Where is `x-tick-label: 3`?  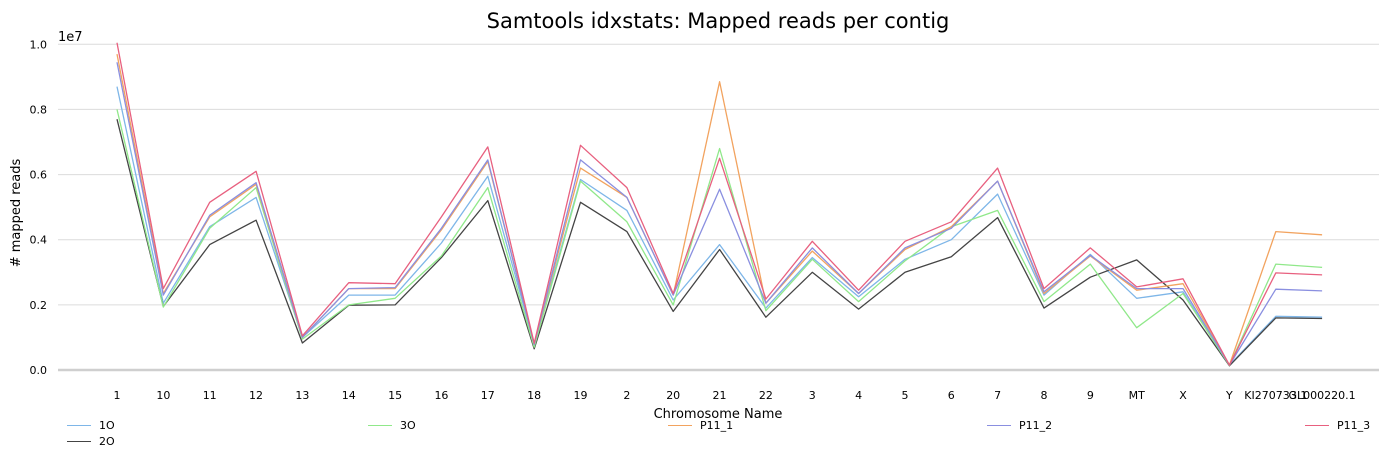
x-tick-label: 3 is located at coordinates (812, 395).